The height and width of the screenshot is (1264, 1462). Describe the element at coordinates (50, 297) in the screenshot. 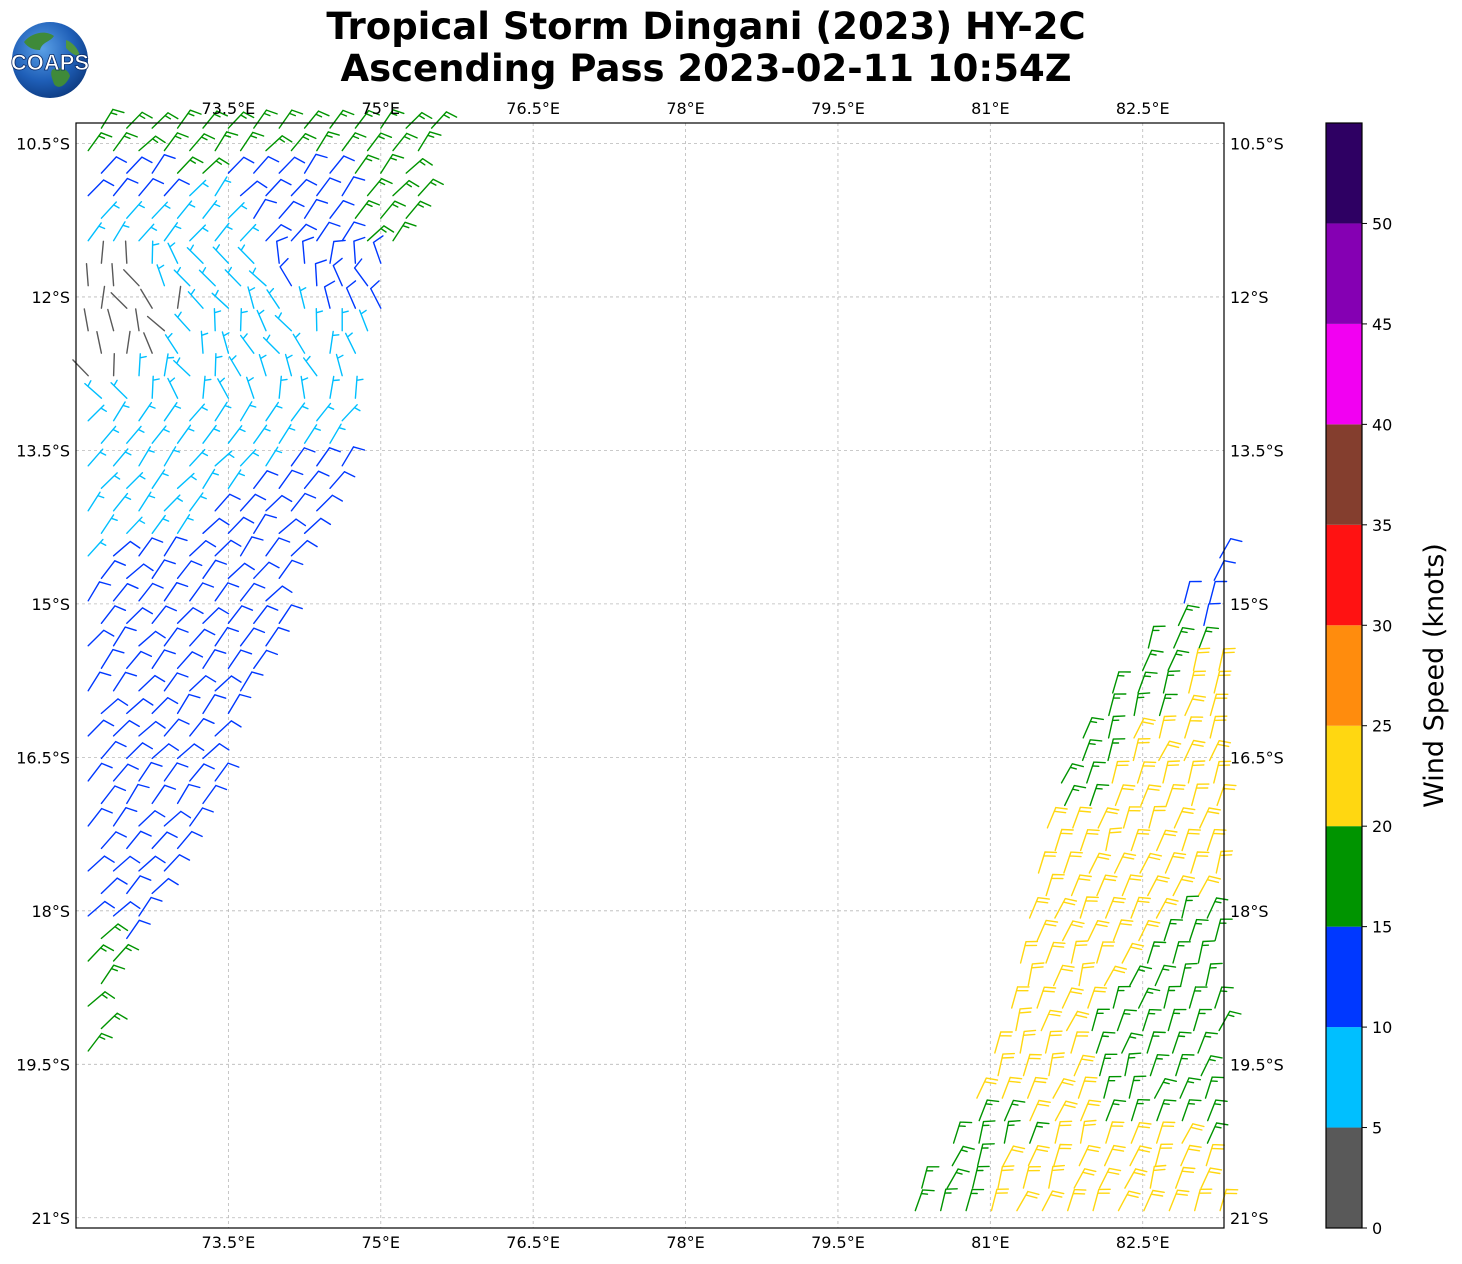

I see `y-tick-label-left: 12°S` at that location.